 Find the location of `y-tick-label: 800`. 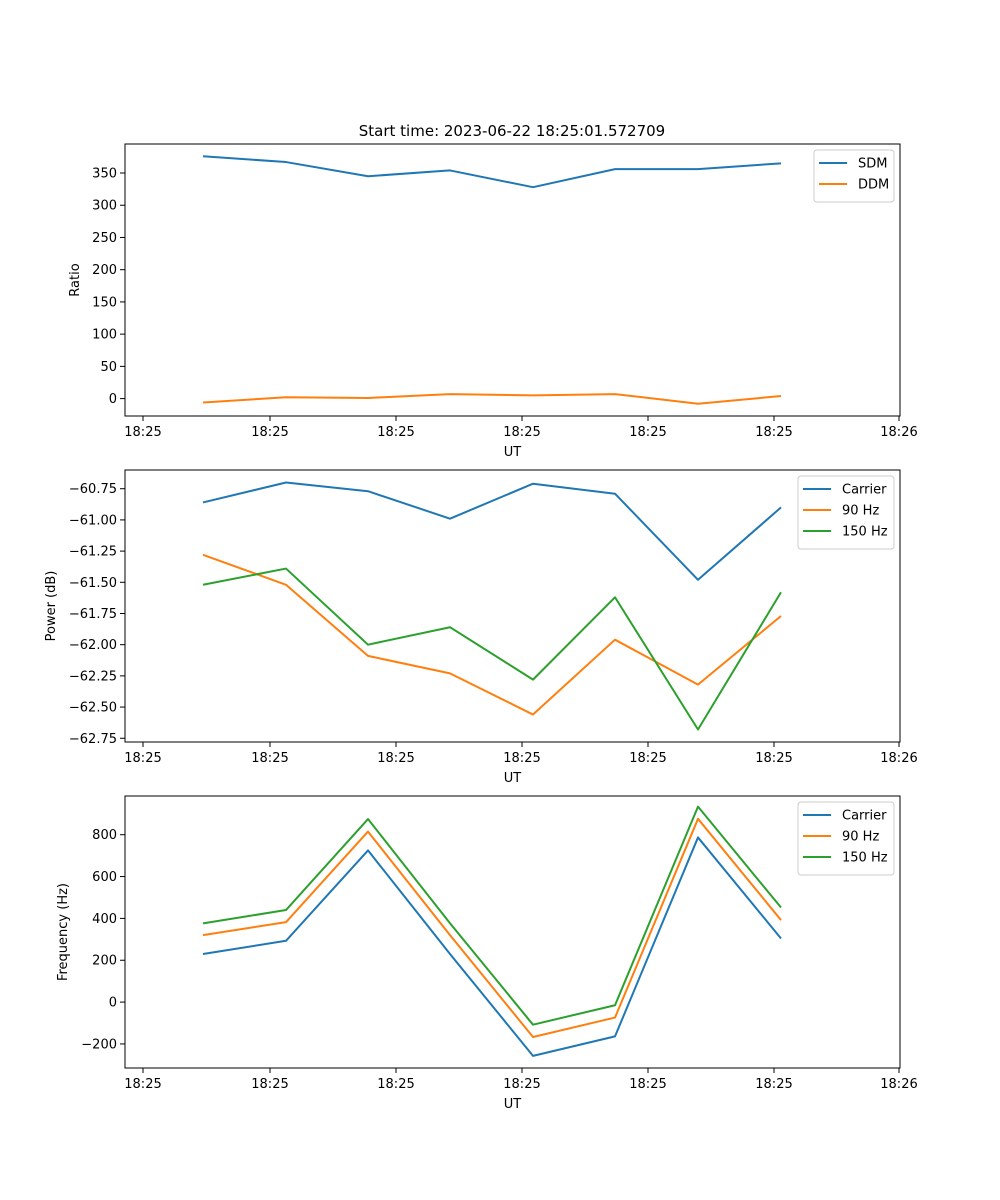

y-tick-label: 800 is located at coordinates (104, 835).